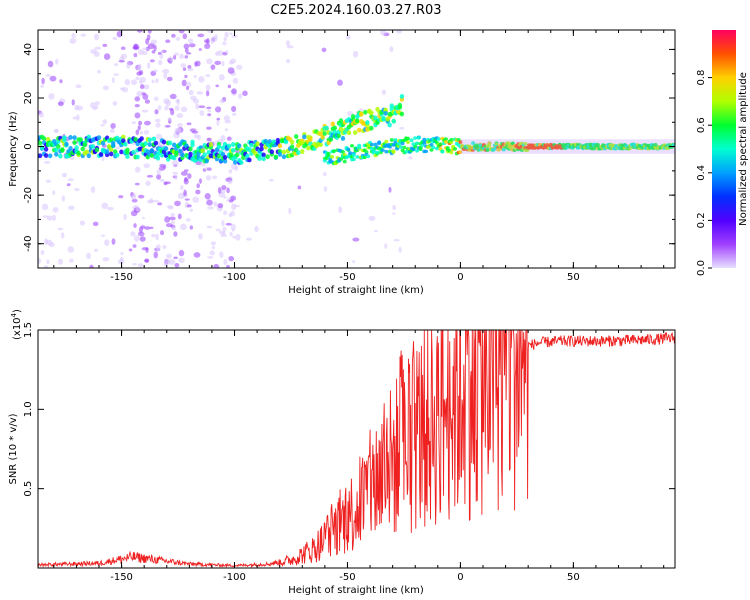  Describe the element at coordinates (16, 324) in the screenshot. I see `svg-text: (x104)` at that location.